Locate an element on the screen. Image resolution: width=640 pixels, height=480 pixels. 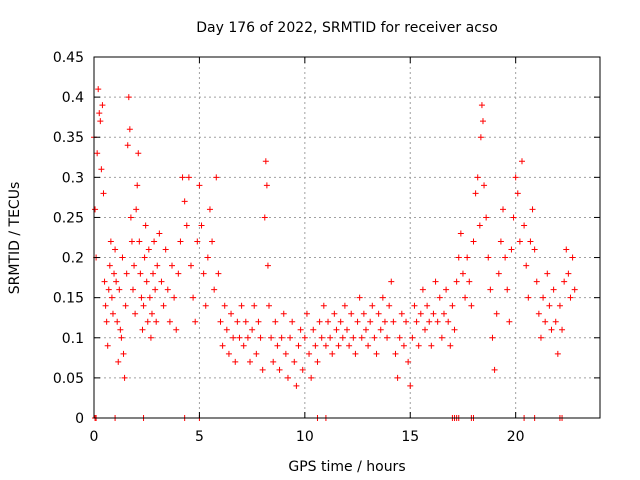
y-tick-label: 0.3 is located at coordinates (73, 178).